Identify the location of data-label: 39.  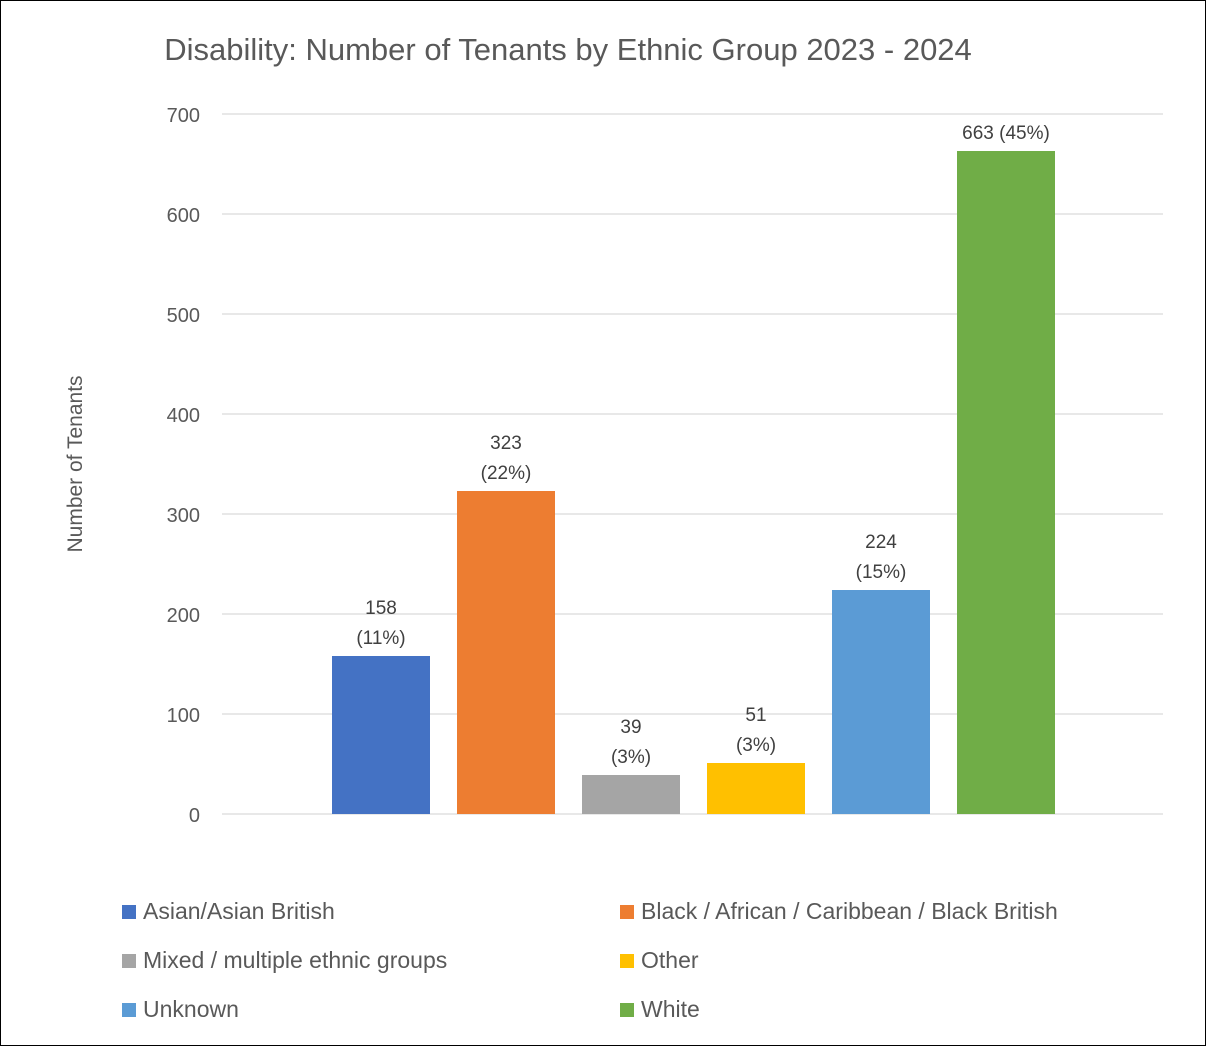
(630, 727).